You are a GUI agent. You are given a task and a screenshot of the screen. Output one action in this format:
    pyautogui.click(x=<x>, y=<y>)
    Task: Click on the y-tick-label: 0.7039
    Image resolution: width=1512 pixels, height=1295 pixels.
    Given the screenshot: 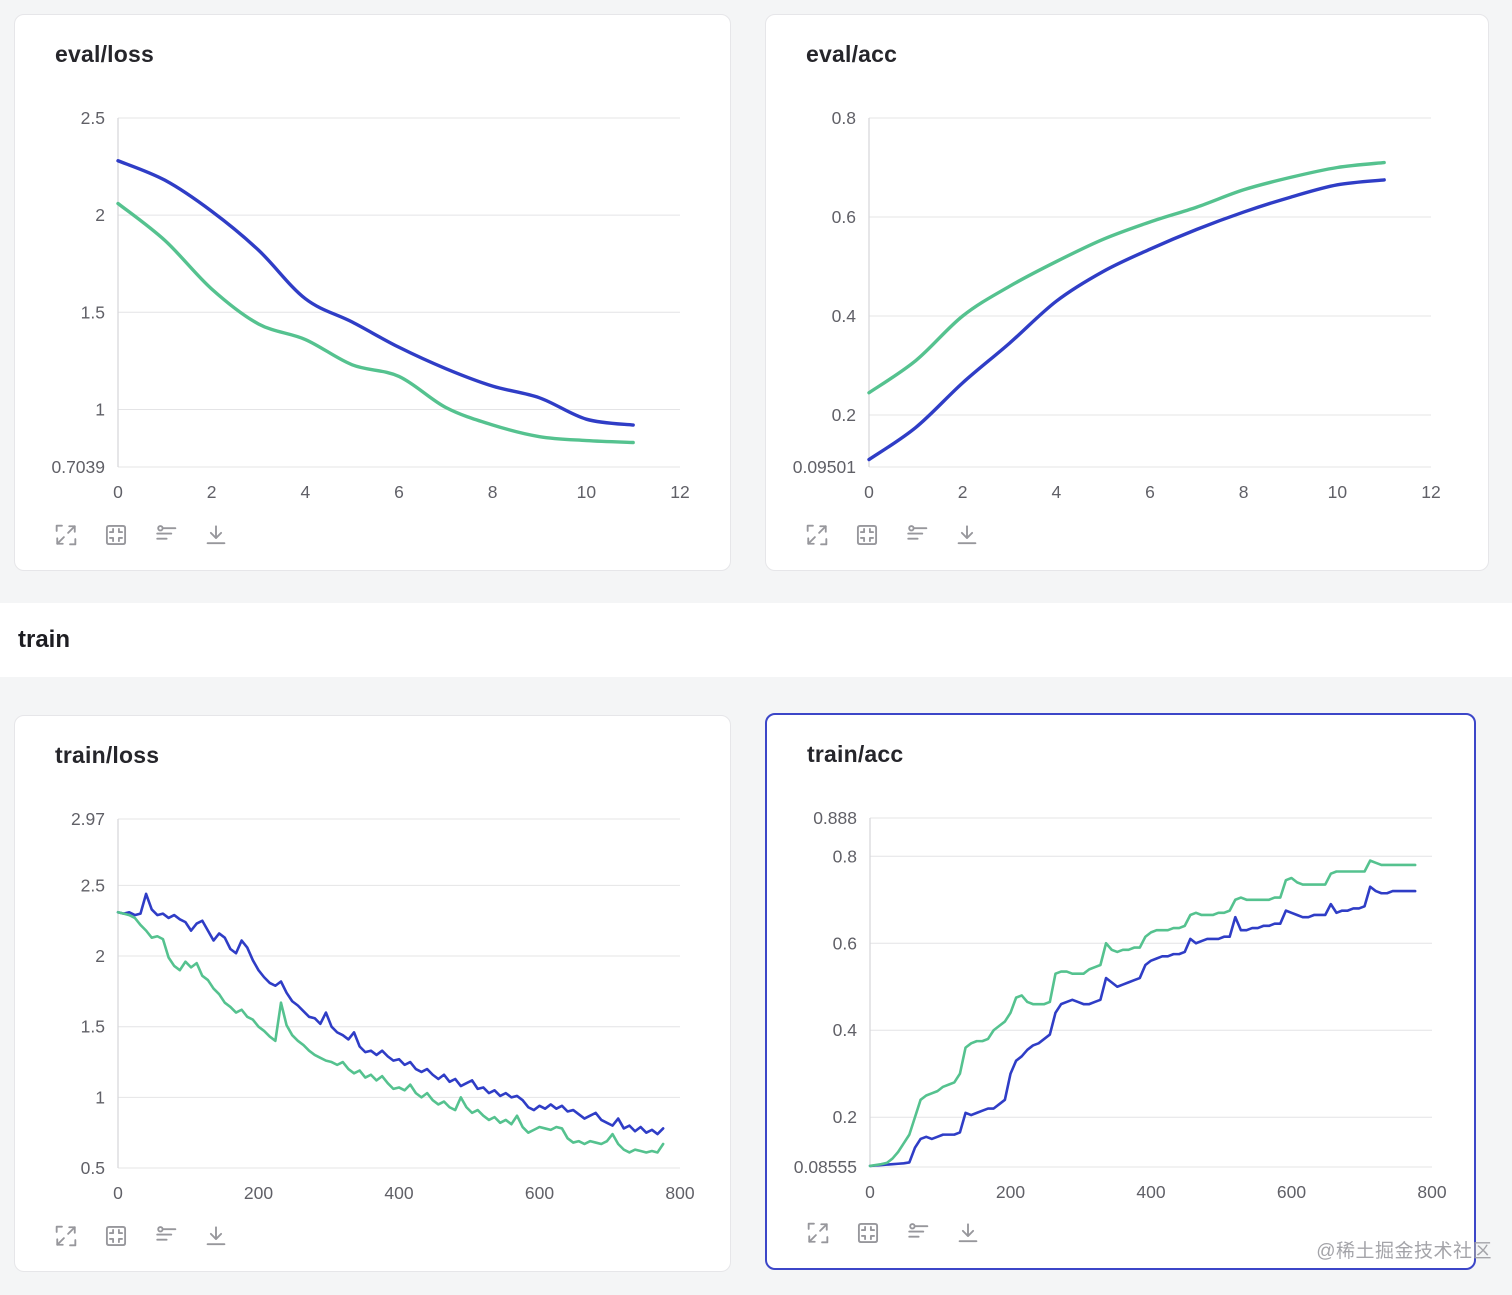 What is the action you would take?
    pyautogui.click(x=78, y=467)
    